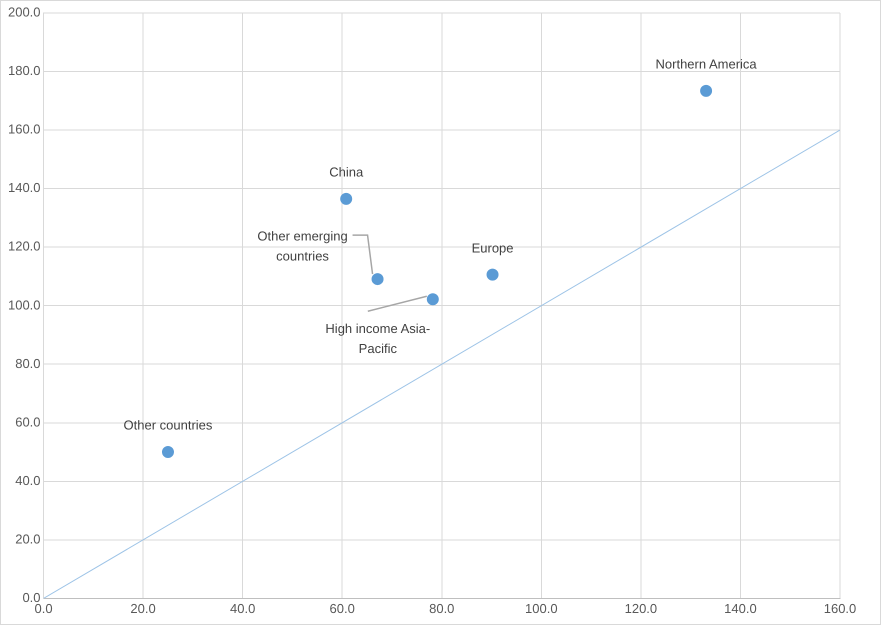 The image size is (881, 625). Describe the element at coordinates (243, 608) in the screenshot. I see `x-tick-label: 40.0` at that location.